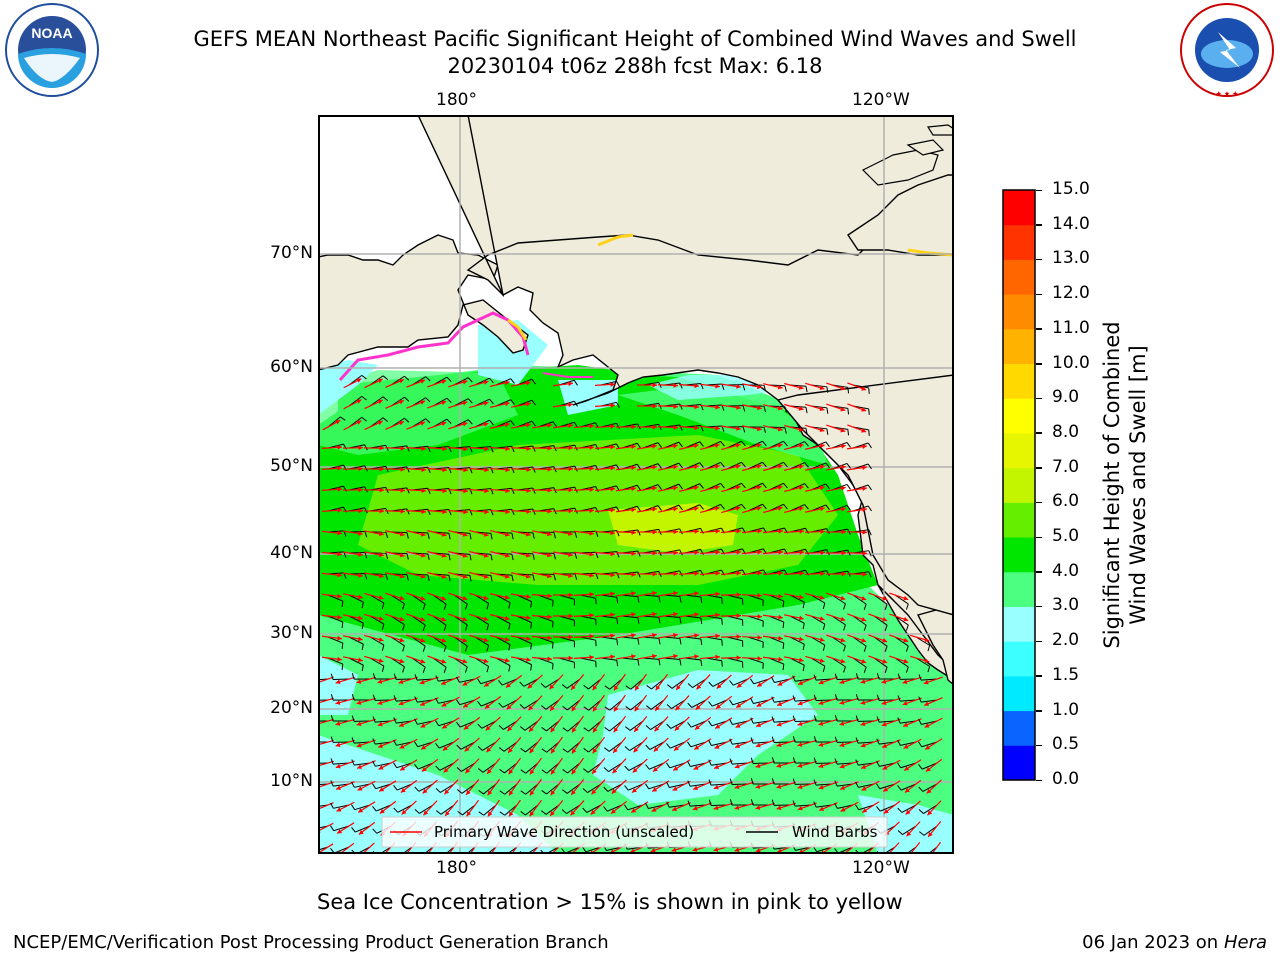  I want to click on land-canada-north, so click(900, 215).